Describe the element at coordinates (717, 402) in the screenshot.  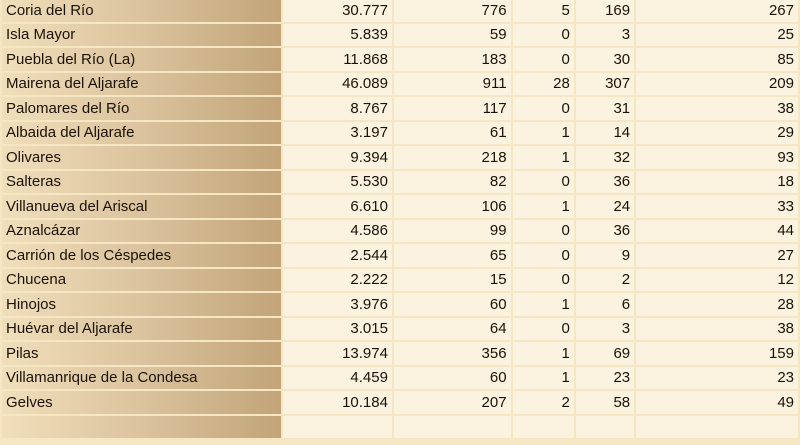
I see `value-cell-col5: 49` at that location.